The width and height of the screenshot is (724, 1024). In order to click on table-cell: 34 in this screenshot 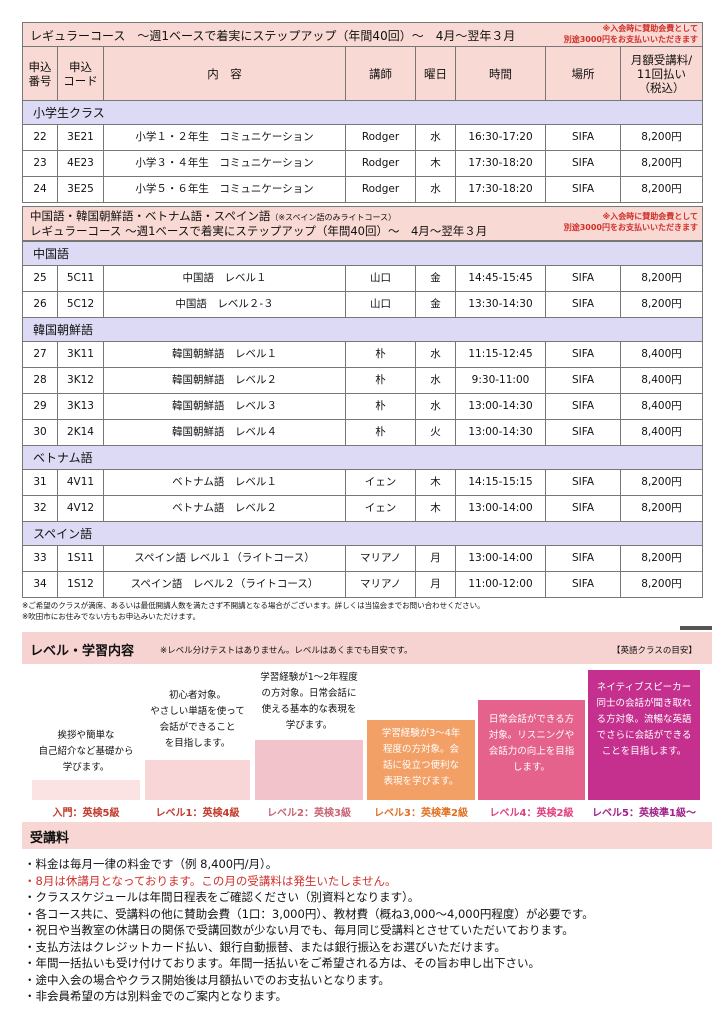, I will do `click(40, 584)`.